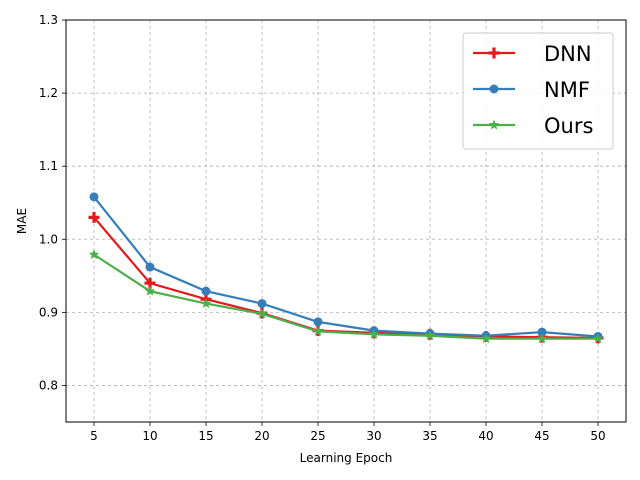 The image size is (640, 480). I want to click on x-axis: 5 10 15 20 25 30 35 40 45 50, so click(348, 432).